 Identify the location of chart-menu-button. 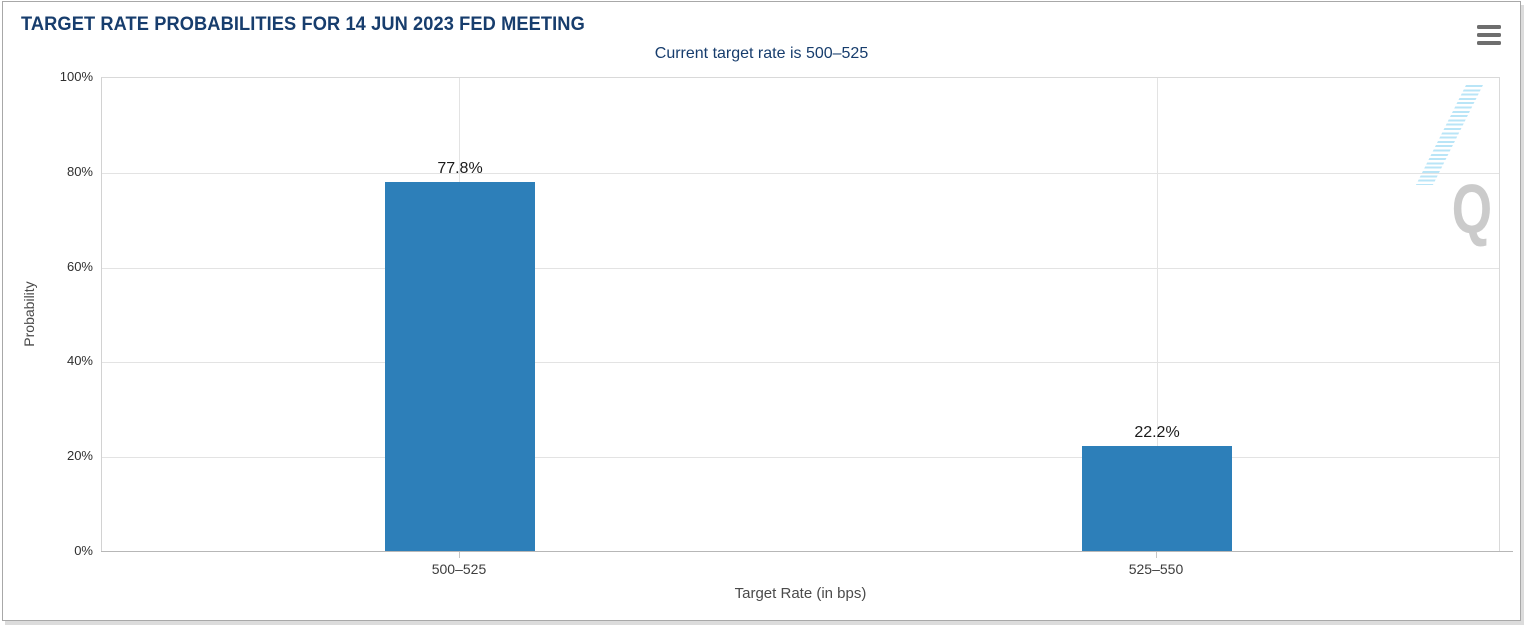
(1489, 35).